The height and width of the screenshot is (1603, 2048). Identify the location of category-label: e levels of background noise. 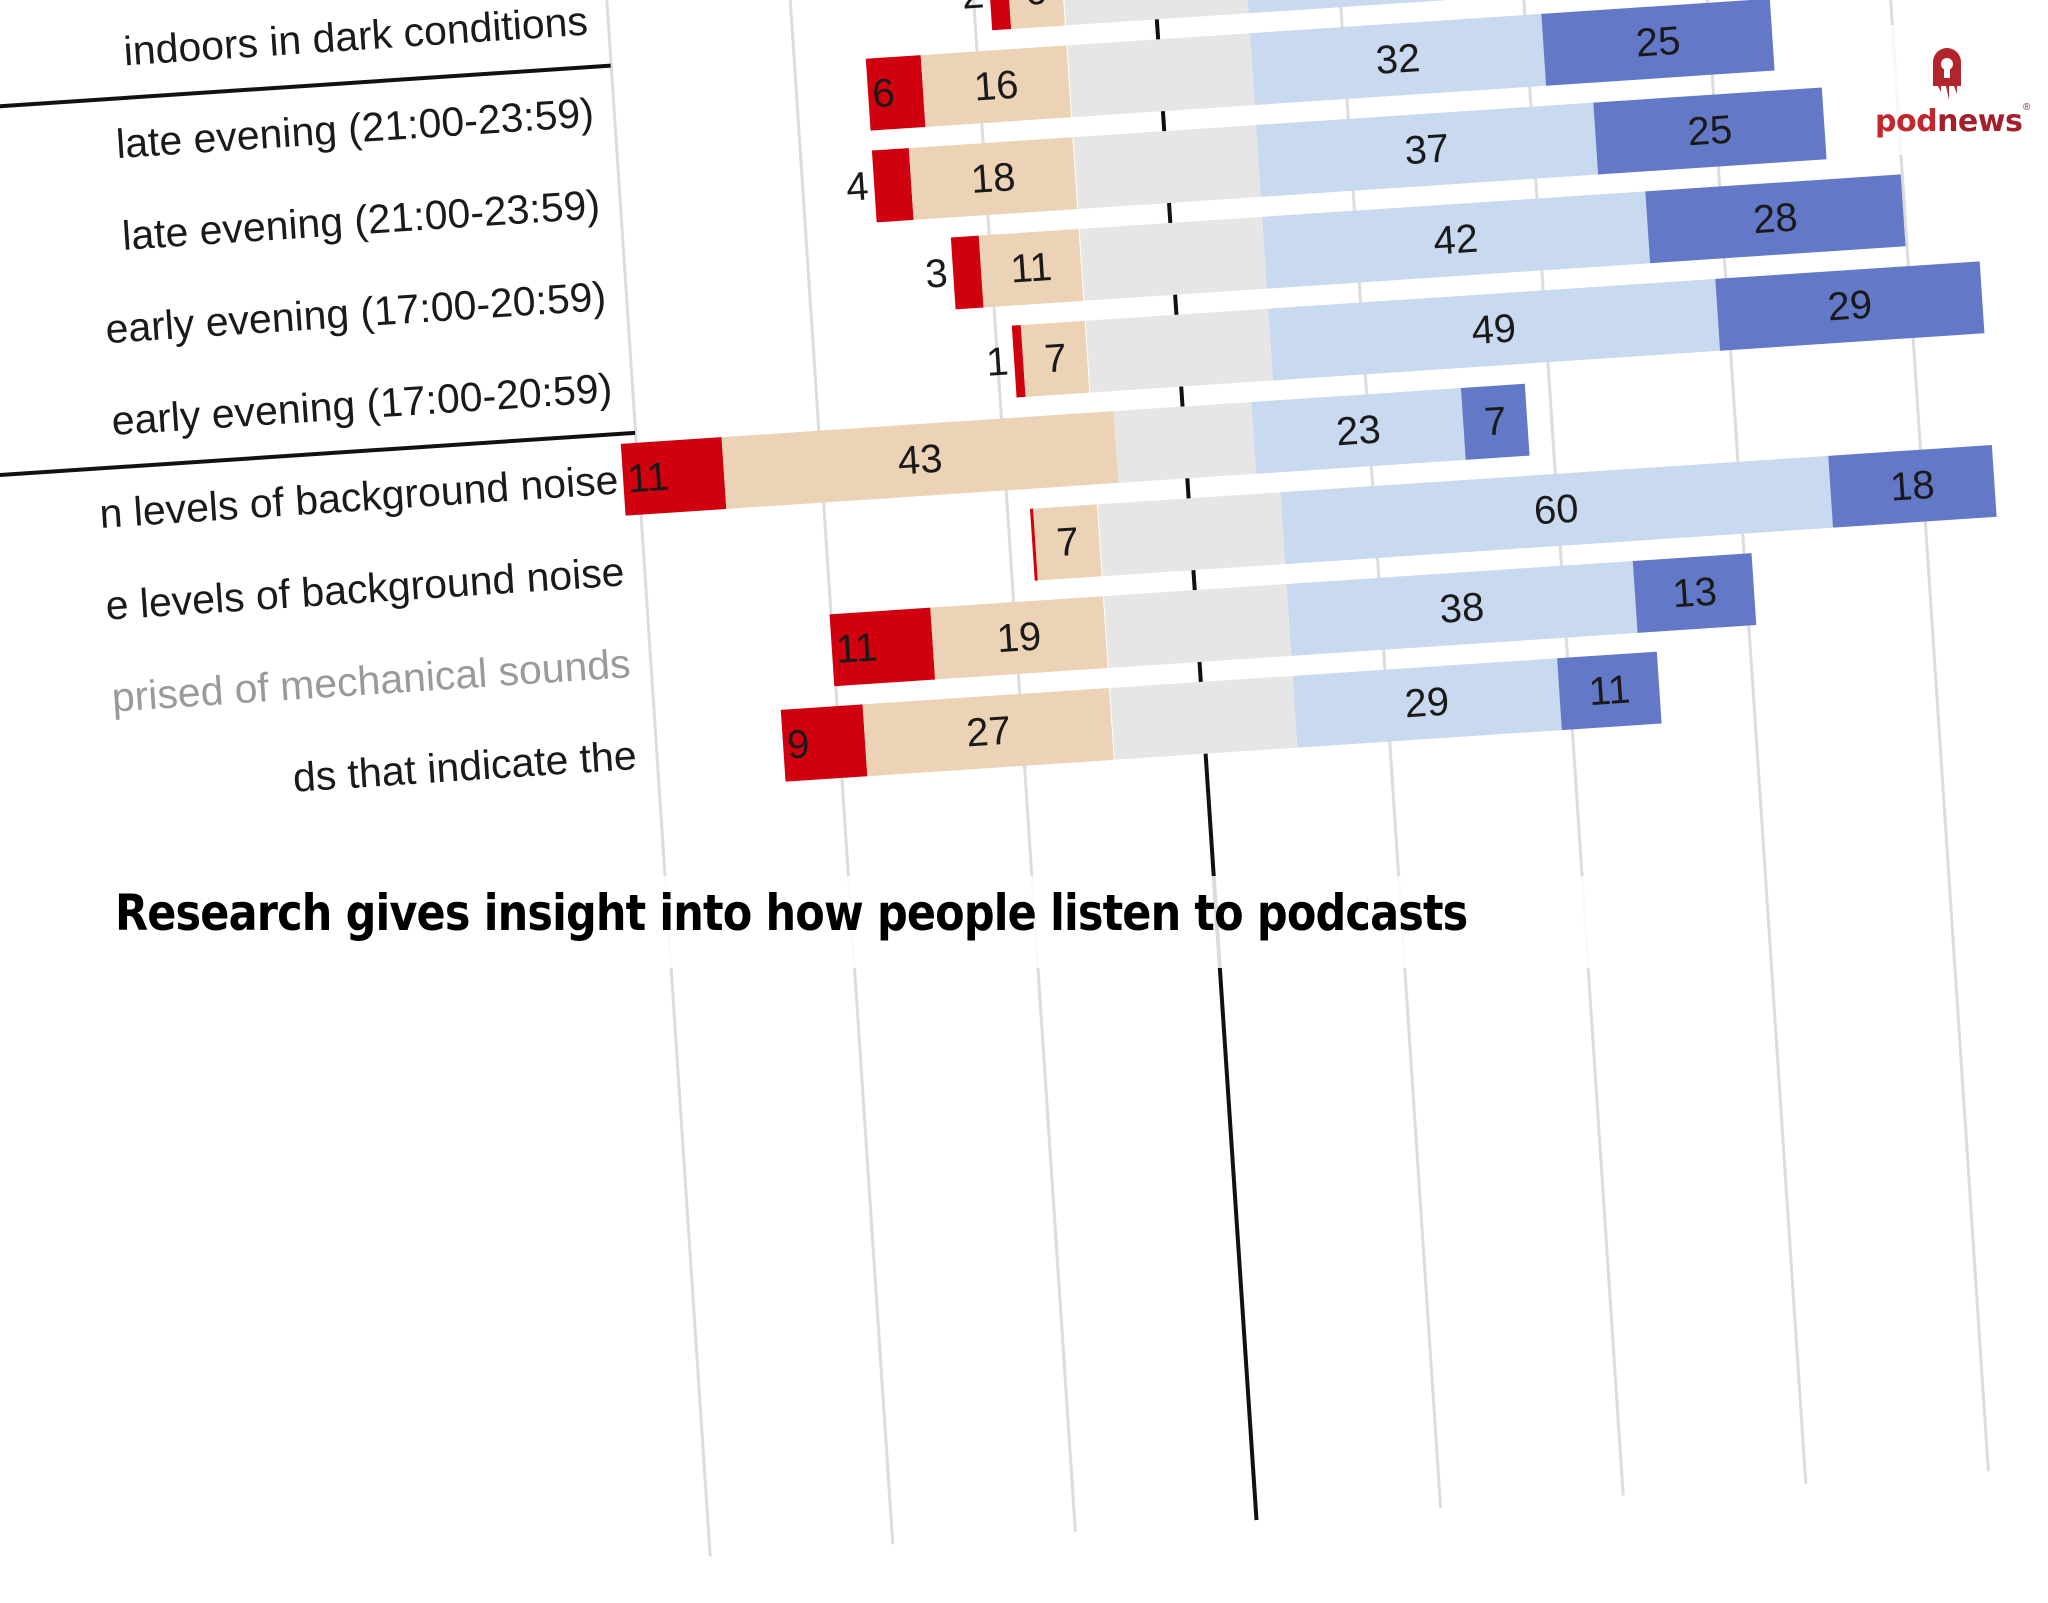
(365, 588).